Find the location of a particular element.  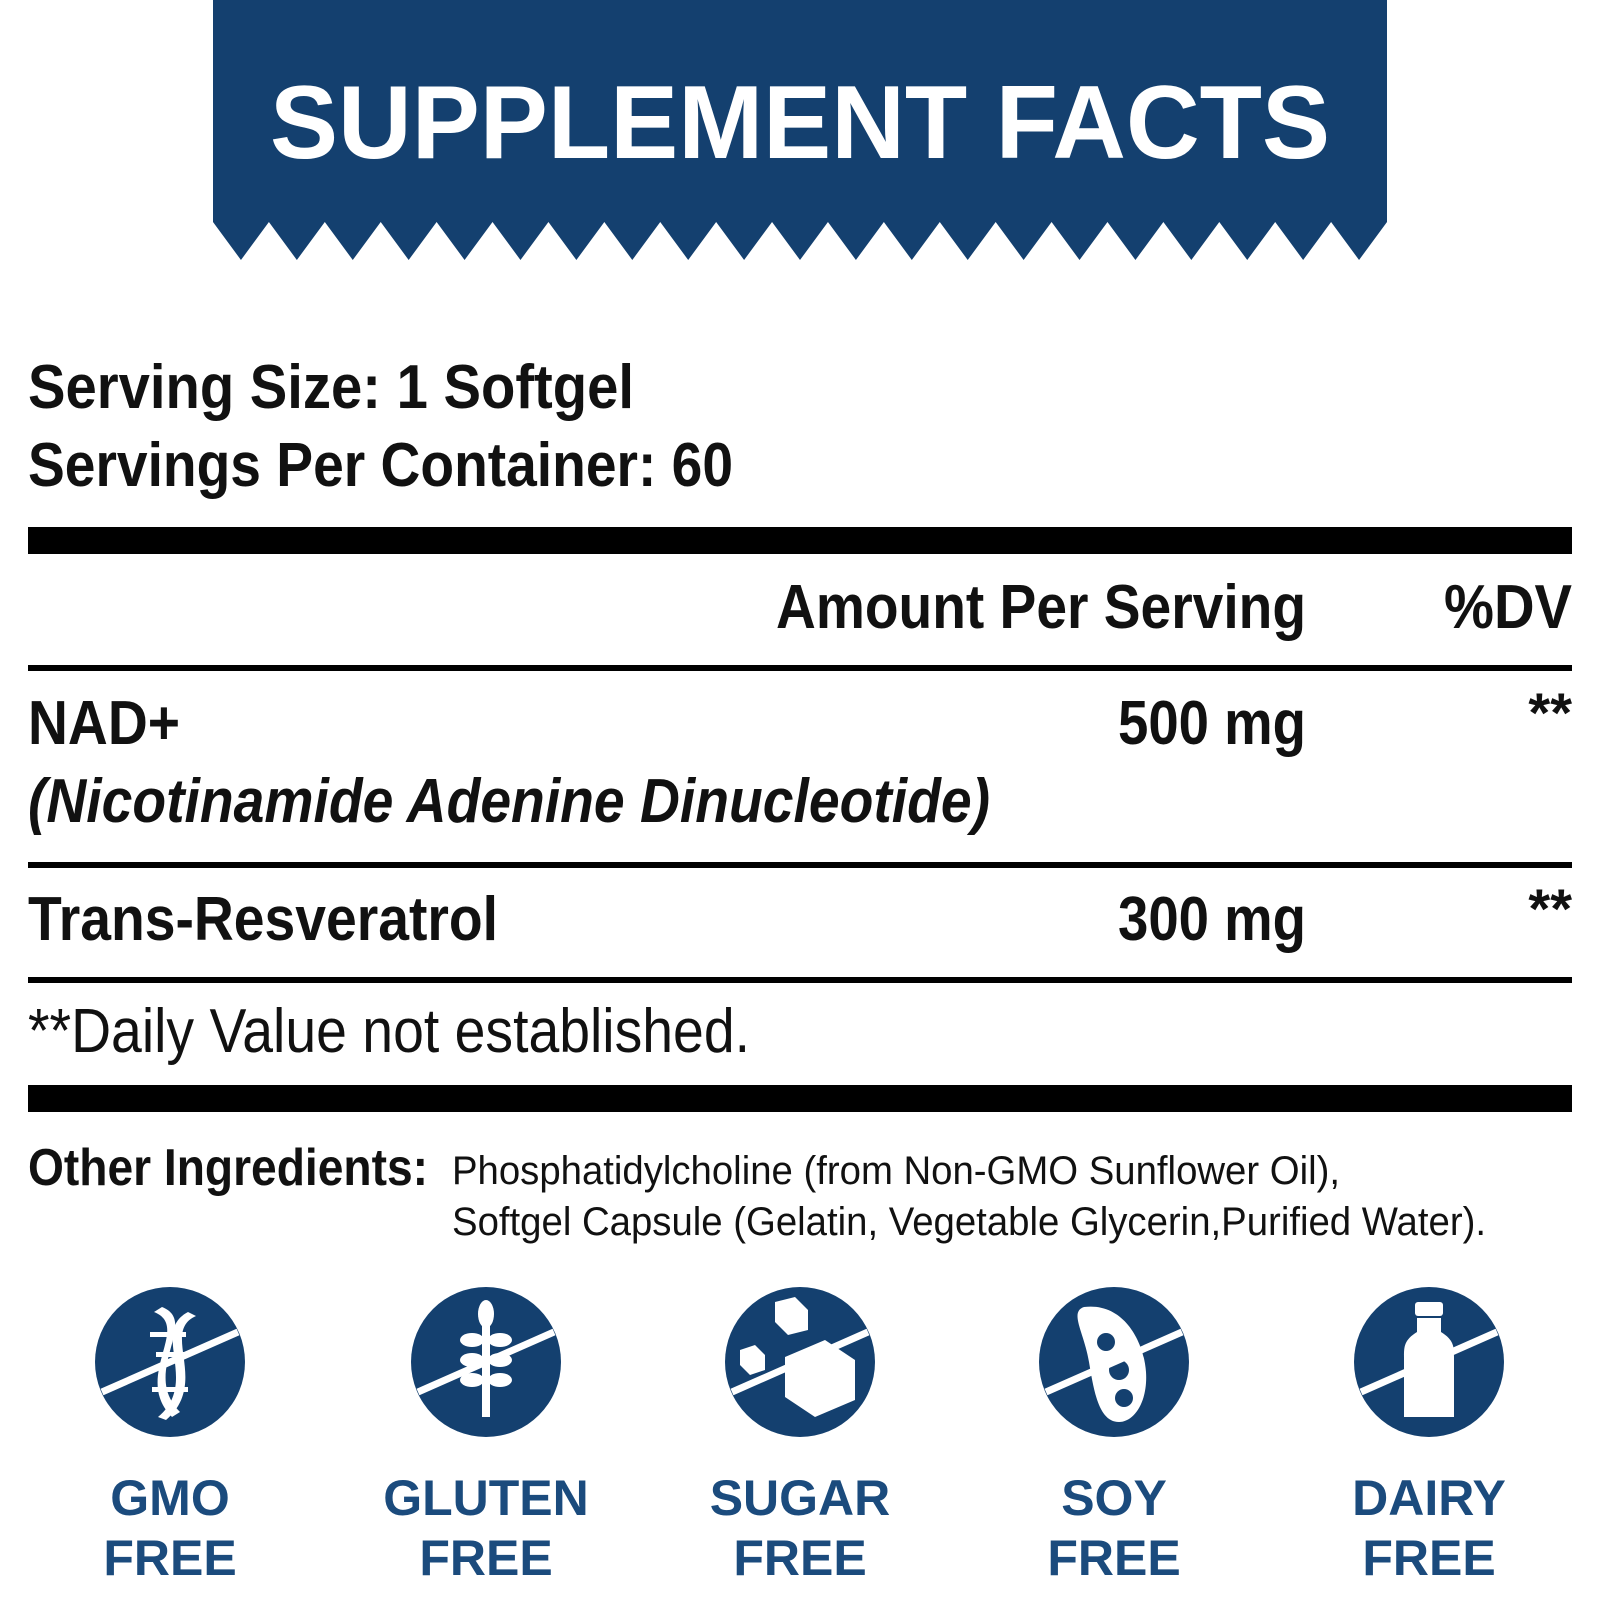

badge-label: DAIRY is located at coordinates (1429, 1498).